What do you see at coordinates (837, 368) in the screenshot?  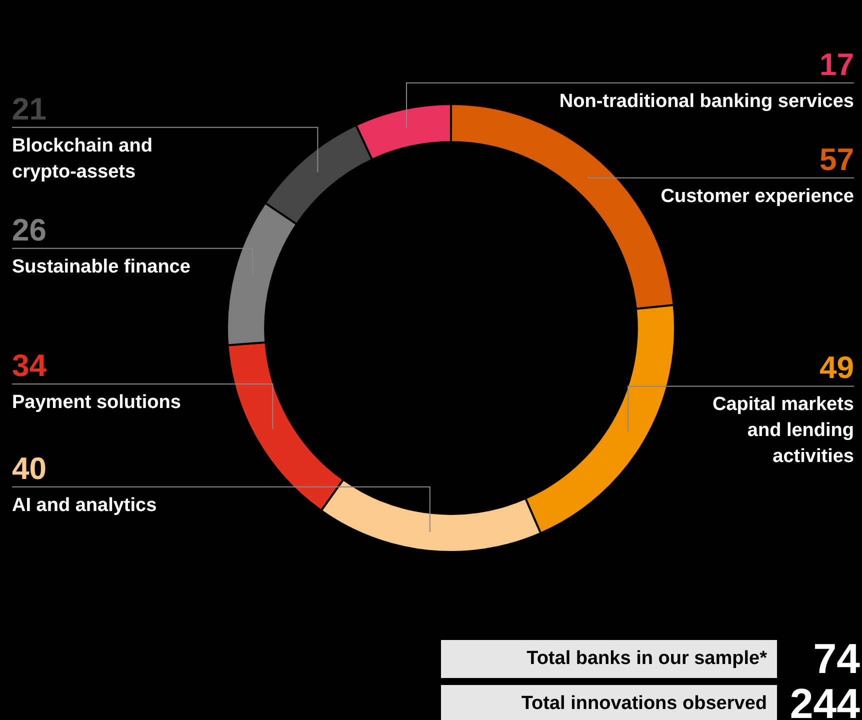 I see `data-label: 49` at bounding box center [837, 368].